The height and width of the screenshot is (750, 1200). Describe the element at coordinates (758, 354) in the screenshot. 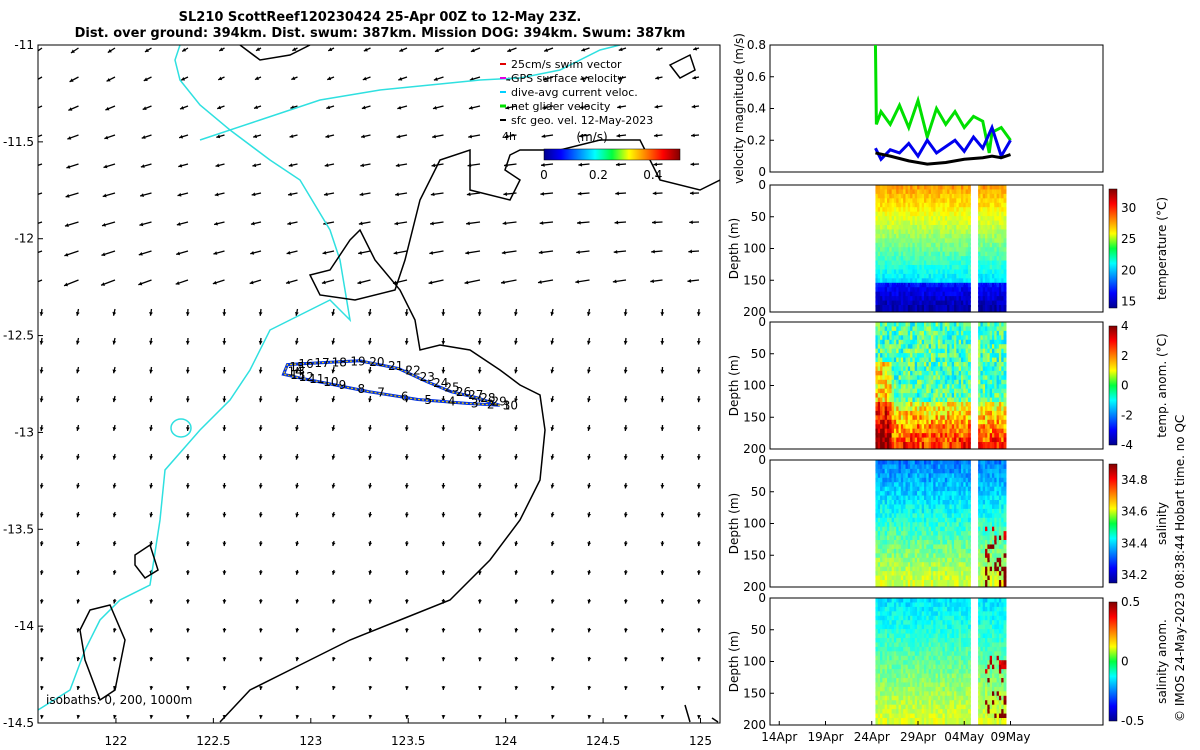

I see `depth-tick-label: 50` at that location.